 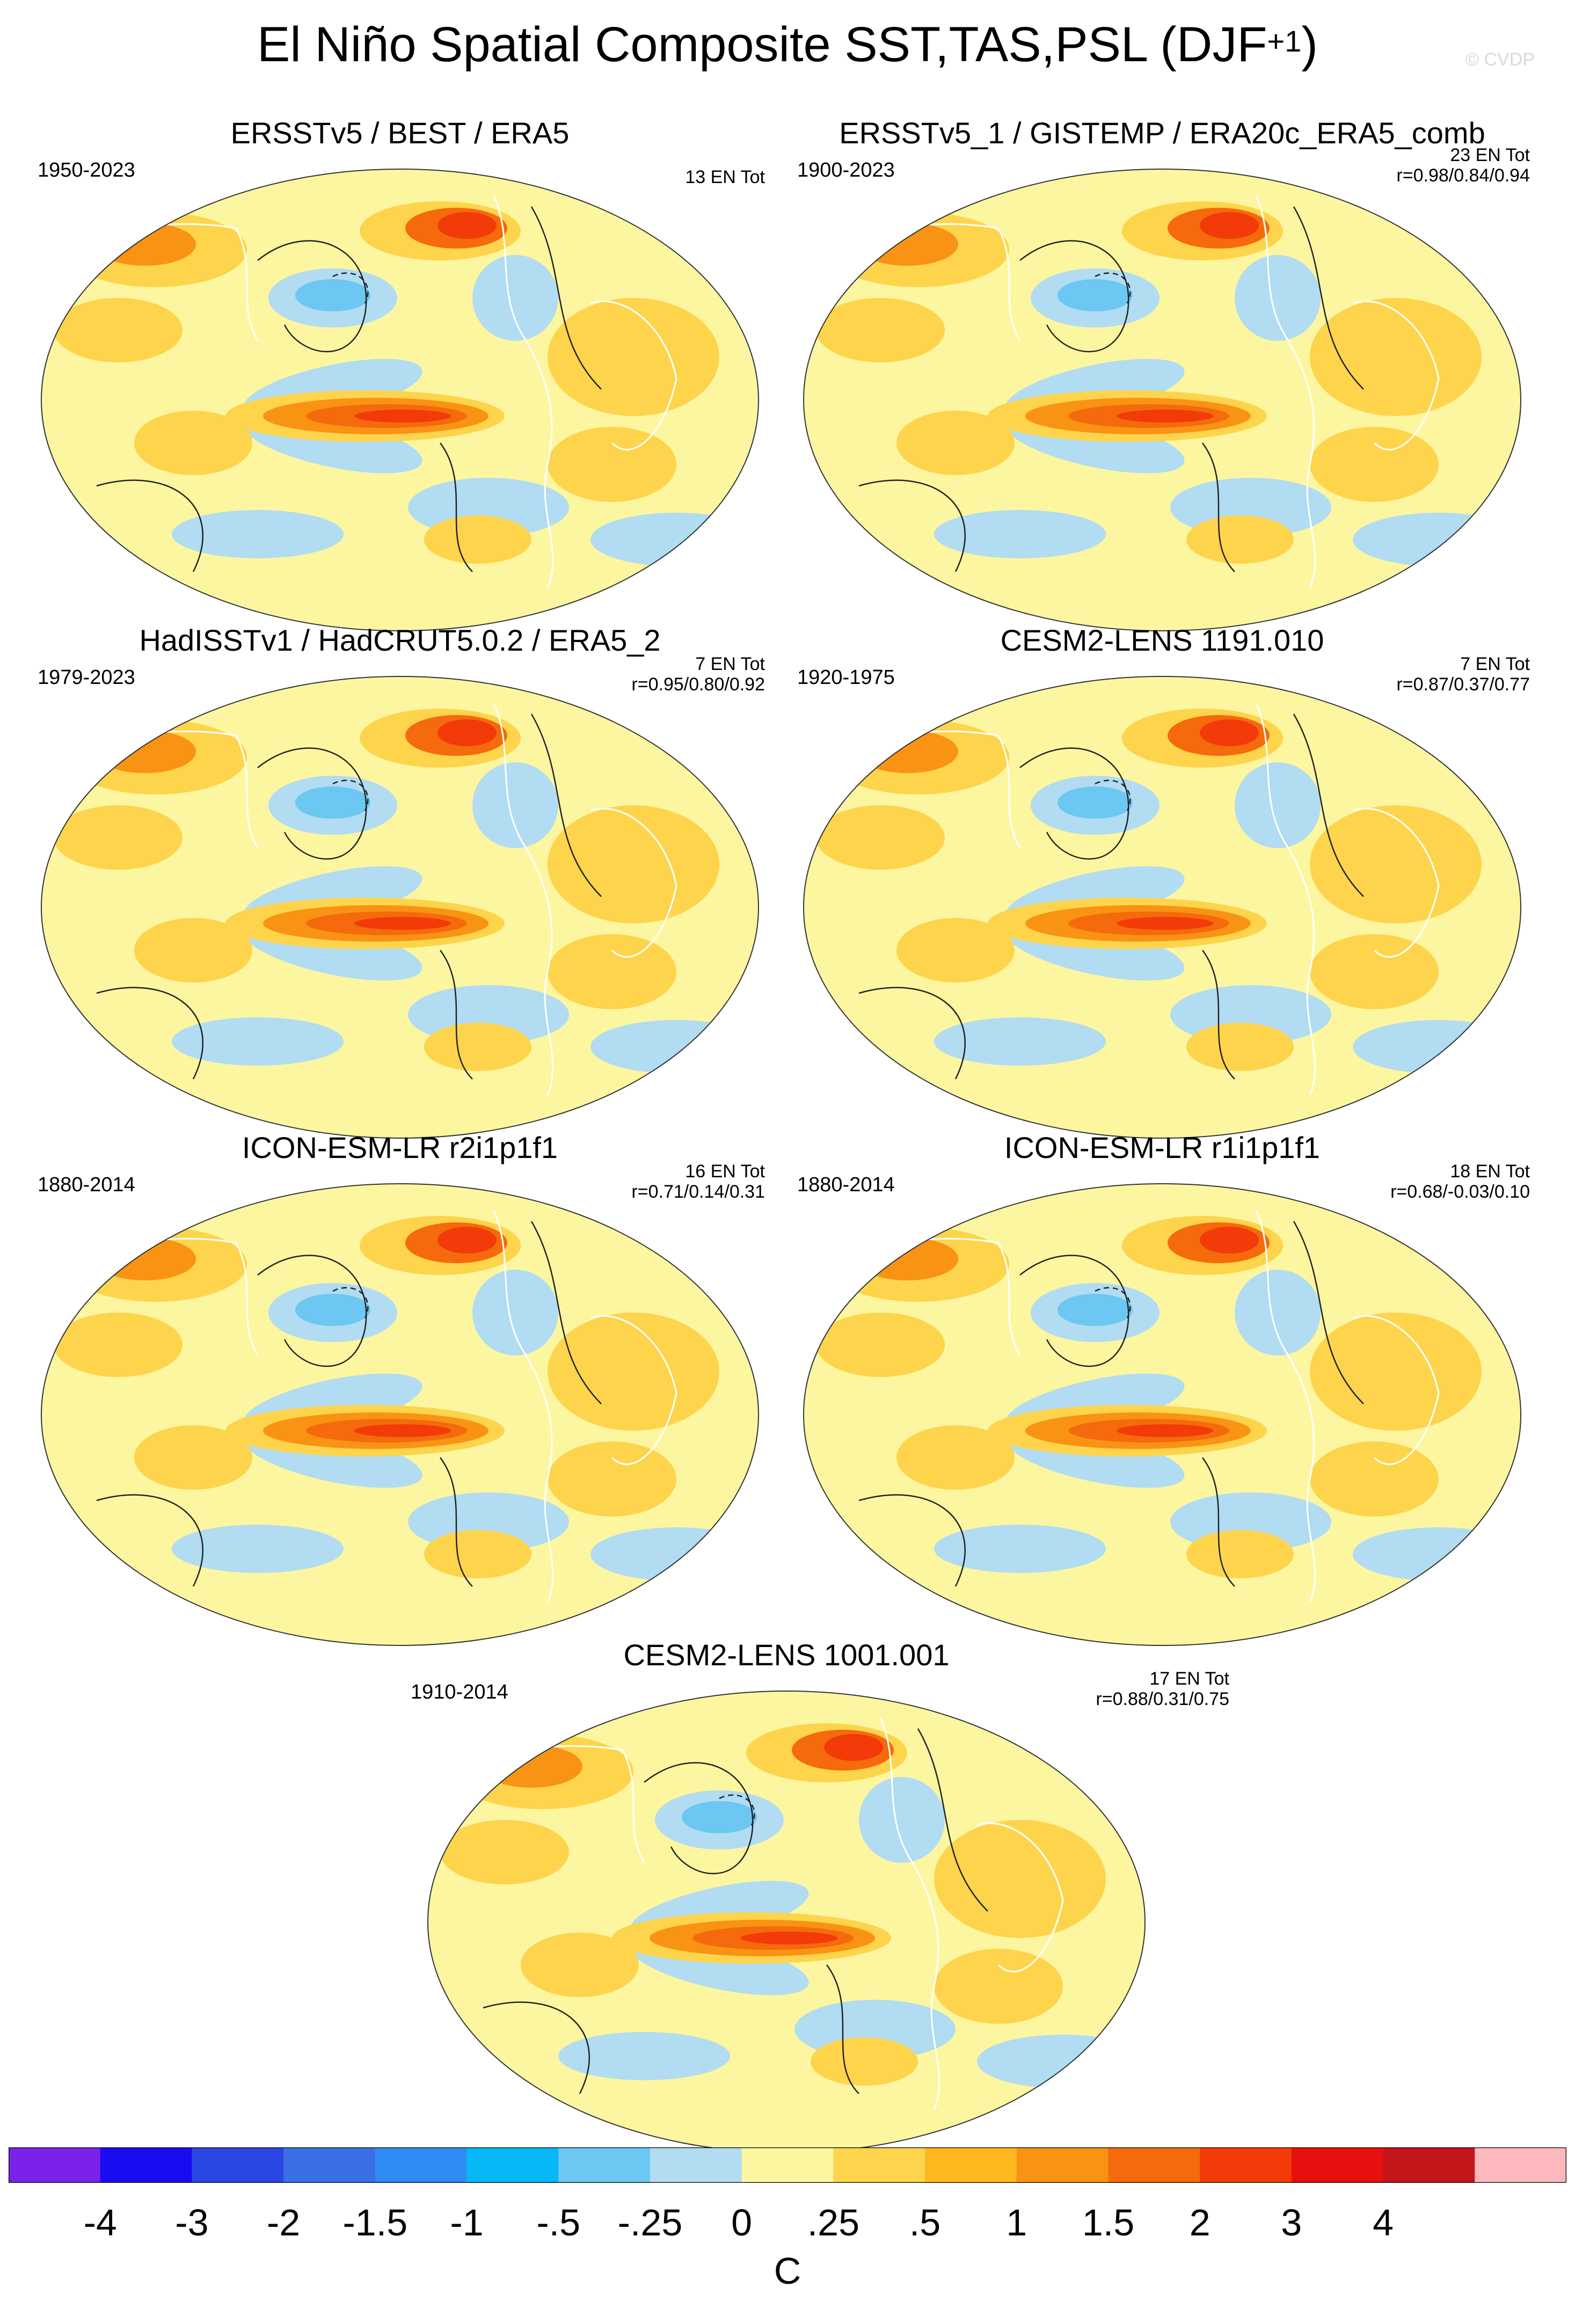 I want to click on map-frame, so click(x=1162, y=400).